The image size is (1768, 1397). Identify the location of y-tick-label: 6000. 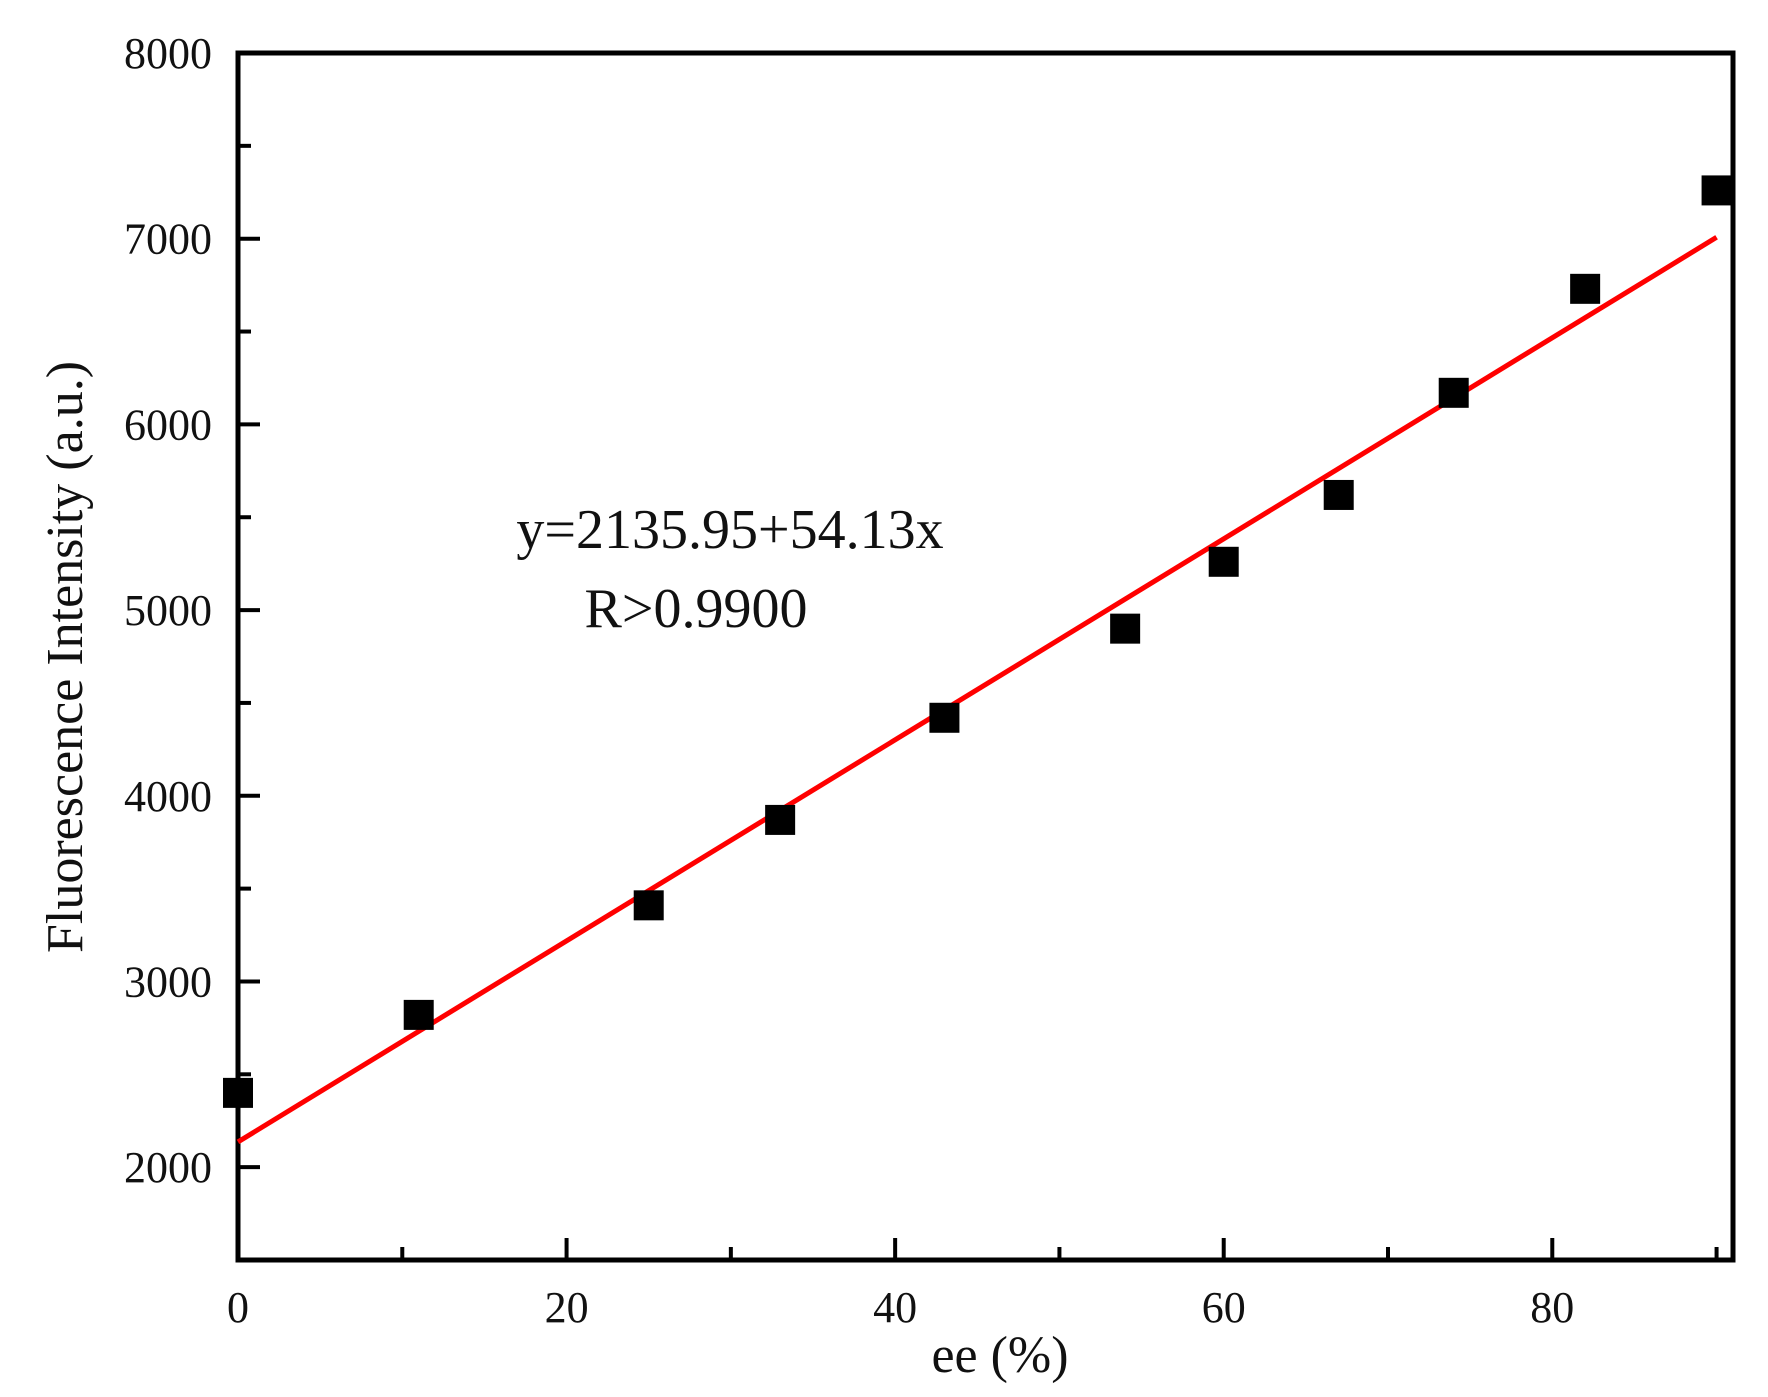
(168, 424).